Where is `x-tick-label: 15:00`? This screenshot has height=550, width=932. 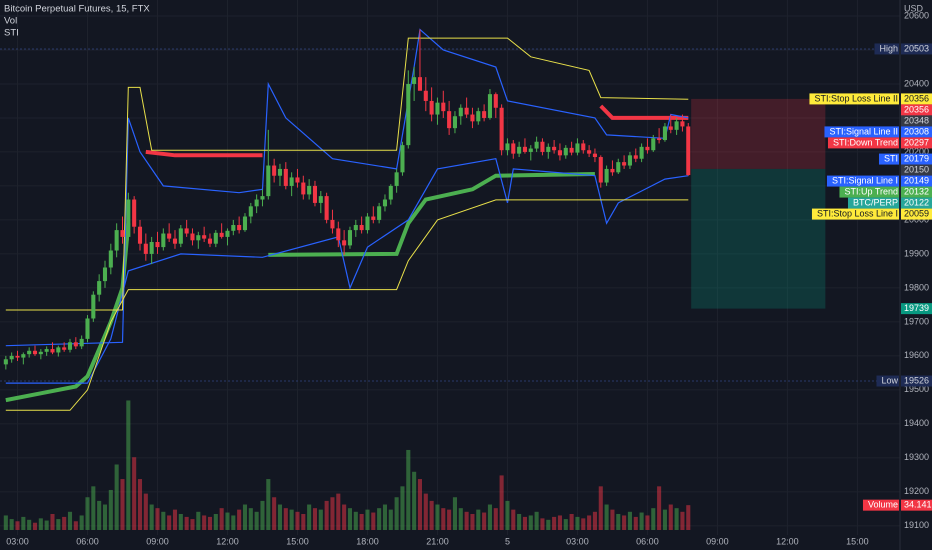 x-tick-label: 15:00 is located at coordinates (297, 541).